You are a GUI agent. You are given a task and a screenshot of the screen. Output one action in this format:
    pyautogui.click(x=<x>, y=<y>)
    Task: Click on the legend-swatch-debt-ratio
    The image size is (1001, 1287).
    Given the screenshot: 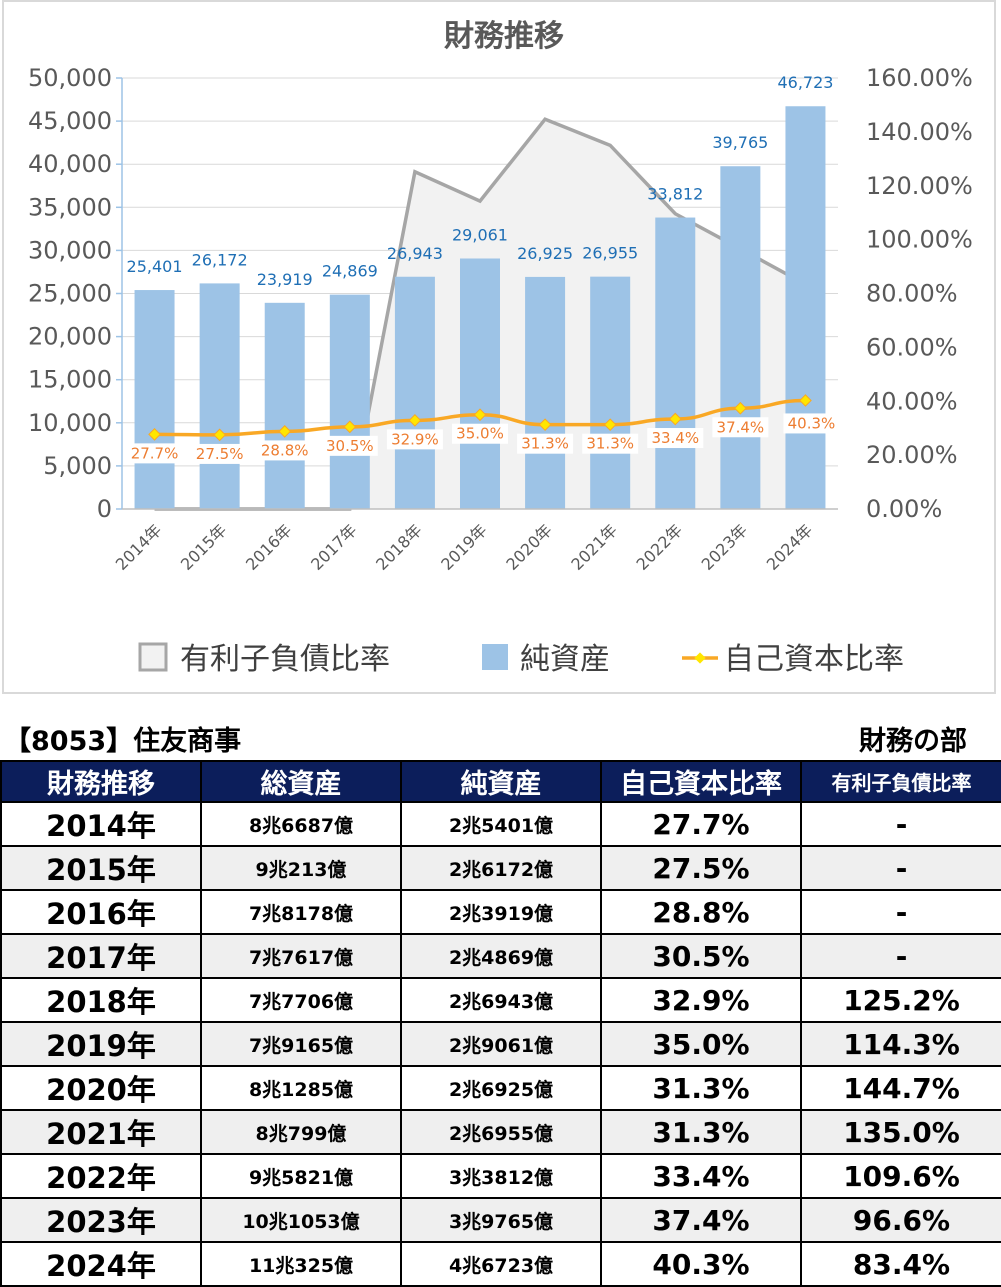 What is the action you would take?
    pyautogui.click(x=153, y=657)
    